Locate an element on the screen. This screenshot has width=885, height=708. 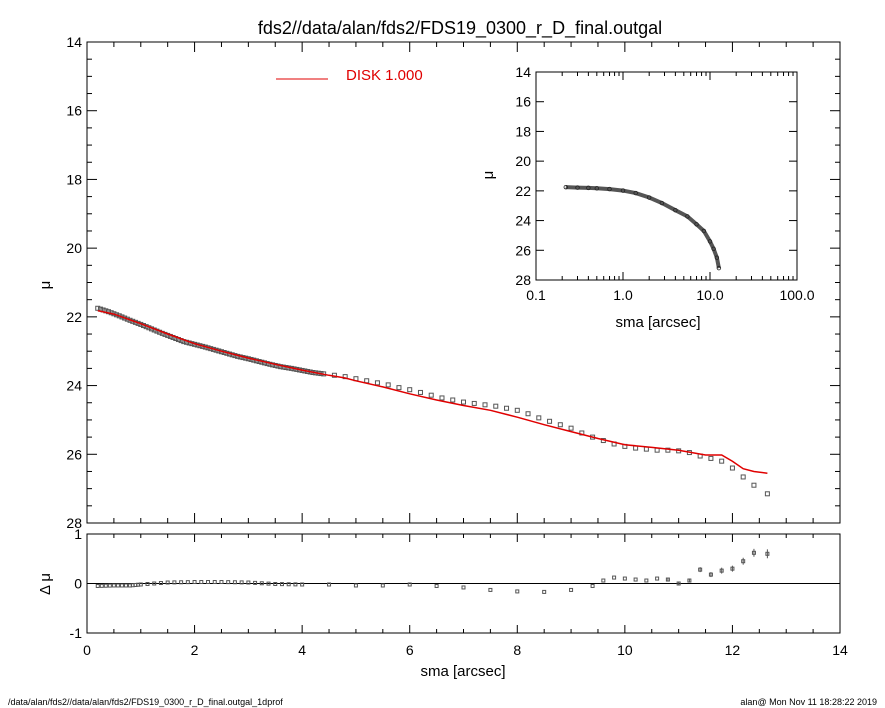
x-tick-label: 2 is located at coordinates (195, 650).